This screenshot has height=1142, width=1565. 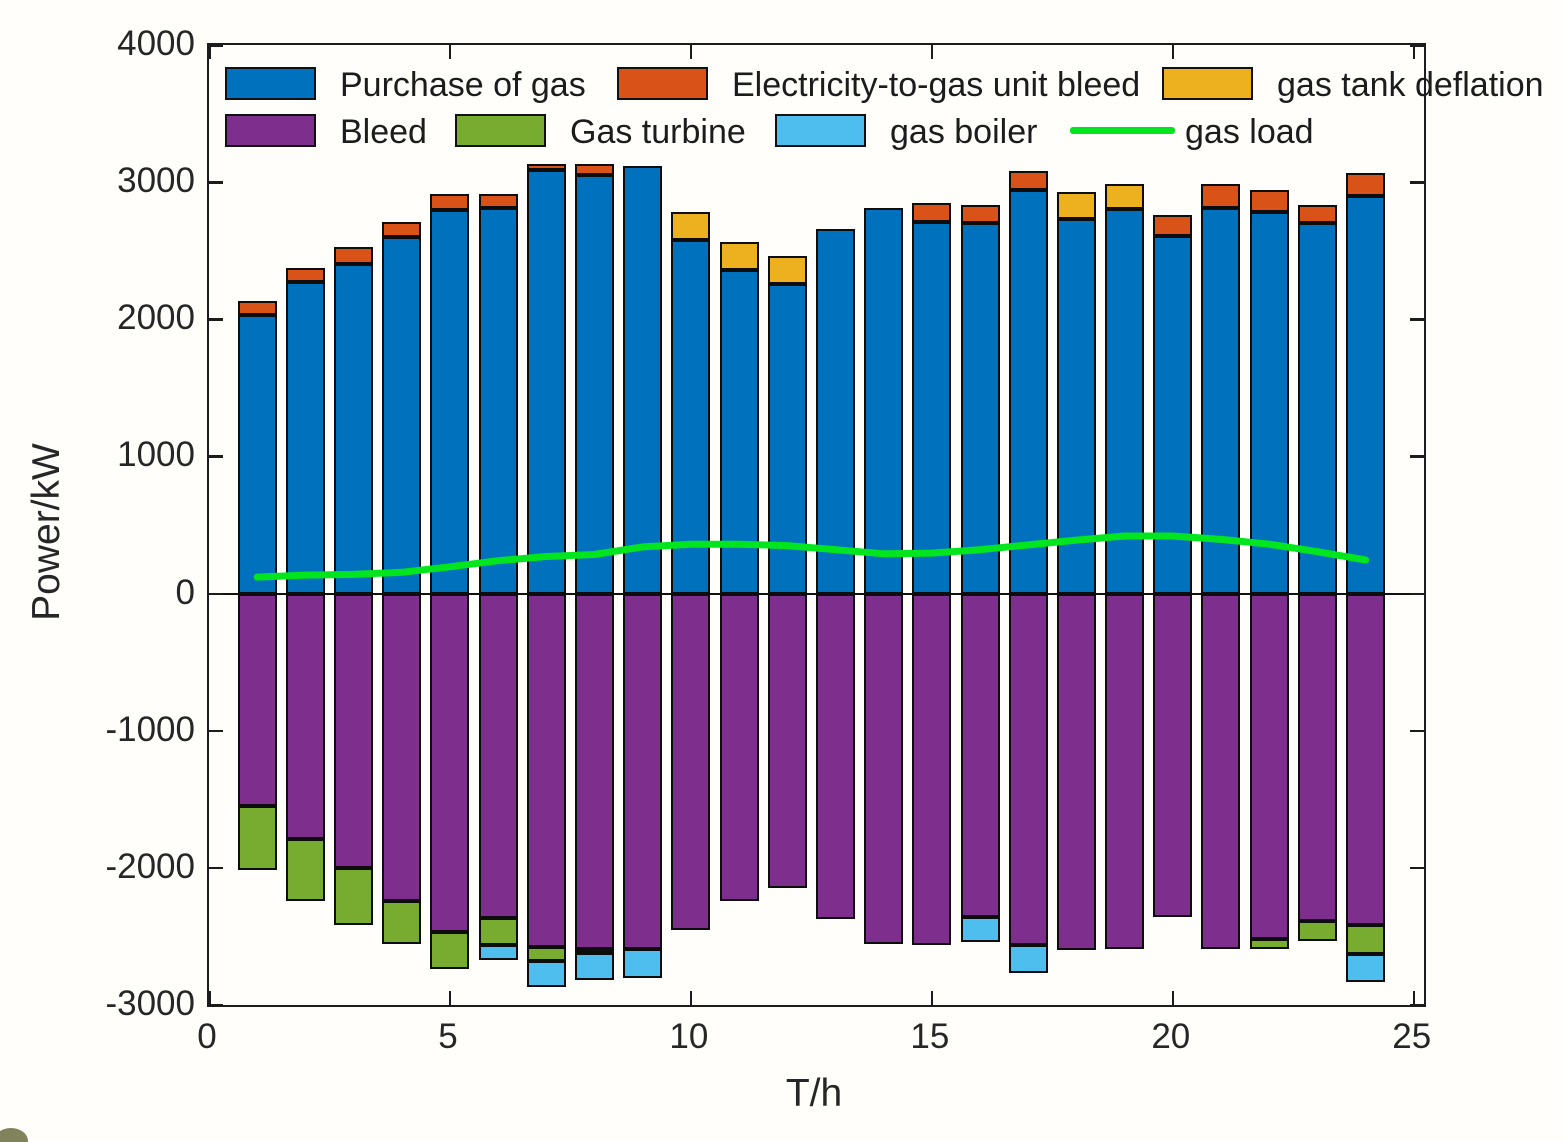 What do you see at coordinates (207, 1036) in the screenshot?
I see `x-tick-label: 0` at bounding box center [207, 1036].